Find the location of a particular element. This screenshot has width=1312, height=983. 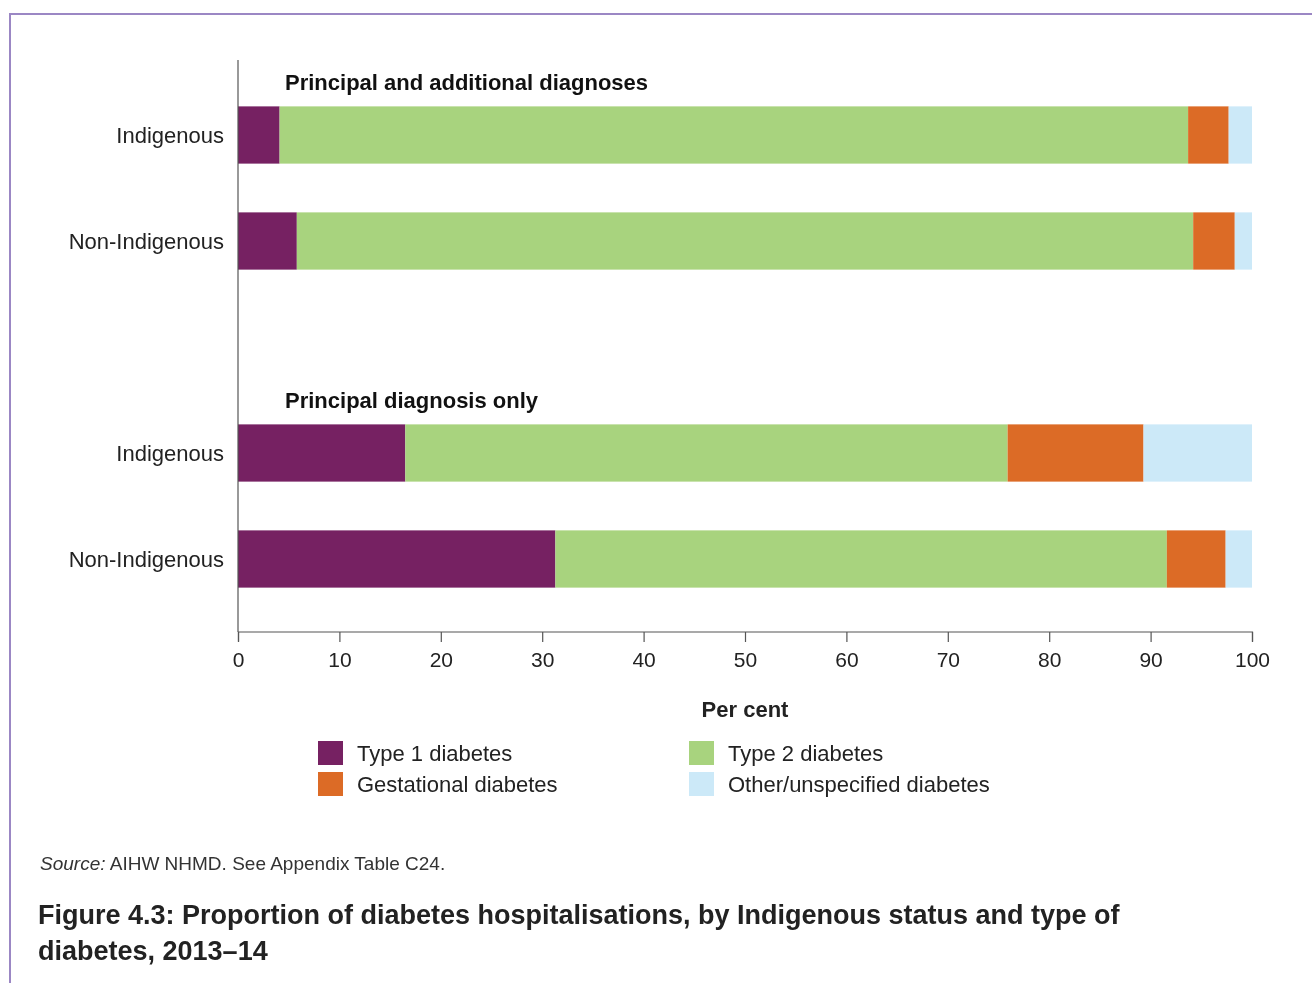

legend-label: Gestational diabetes is located at coordinates (457, 784).